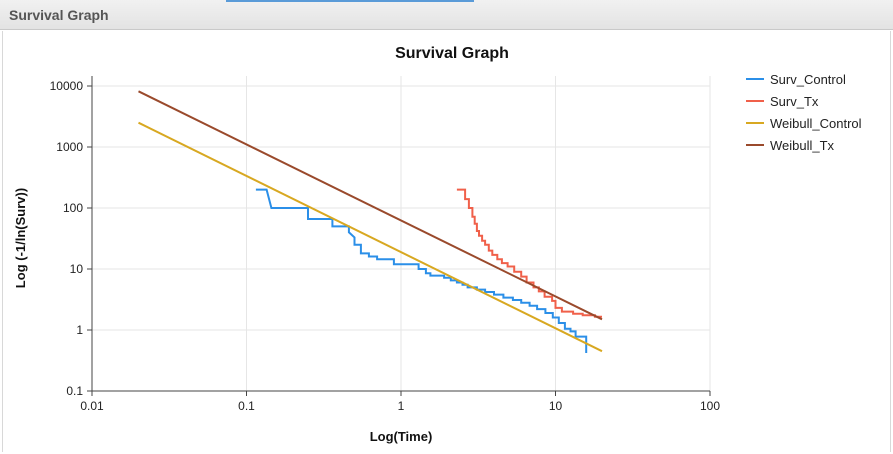 The image size is (893, 454). Describe the element at coordinates (73, 208) in the screenshot. I see `y-tick-label: 100` at that location.